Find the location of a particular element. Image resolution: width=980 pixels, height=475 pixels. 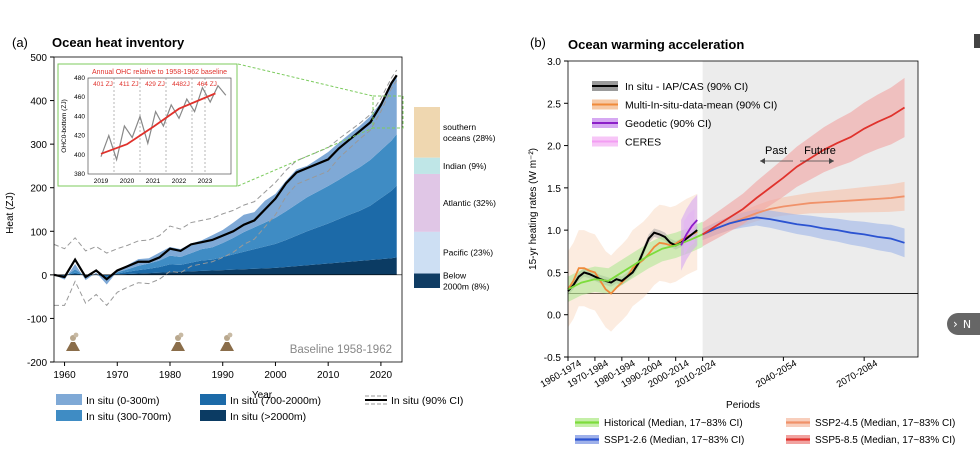

y-tick-label: -200 is located at coordinates (37, 363).